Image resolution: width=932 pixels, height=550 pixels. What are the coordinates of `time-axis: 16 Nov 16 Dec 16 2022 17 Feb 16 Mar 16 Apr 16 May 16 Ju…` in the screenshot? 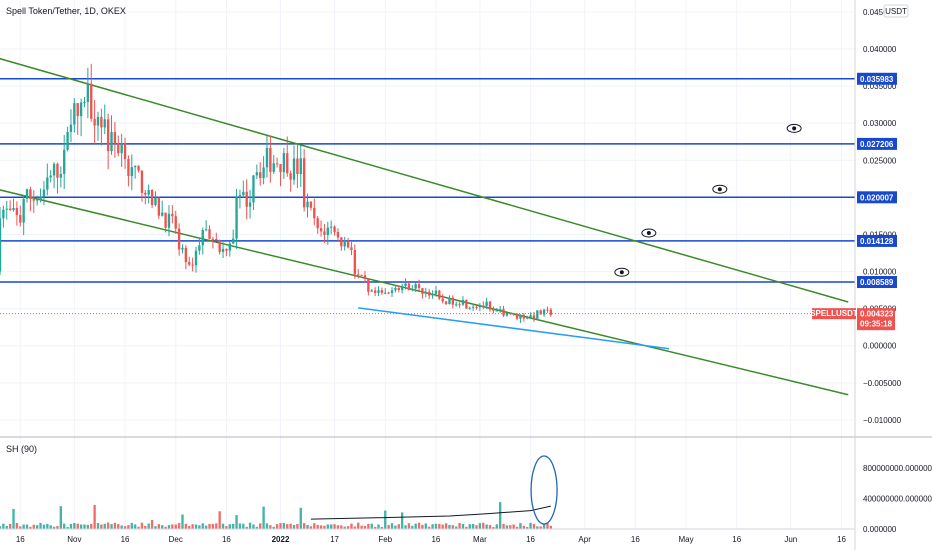 It's located at (431, 539).